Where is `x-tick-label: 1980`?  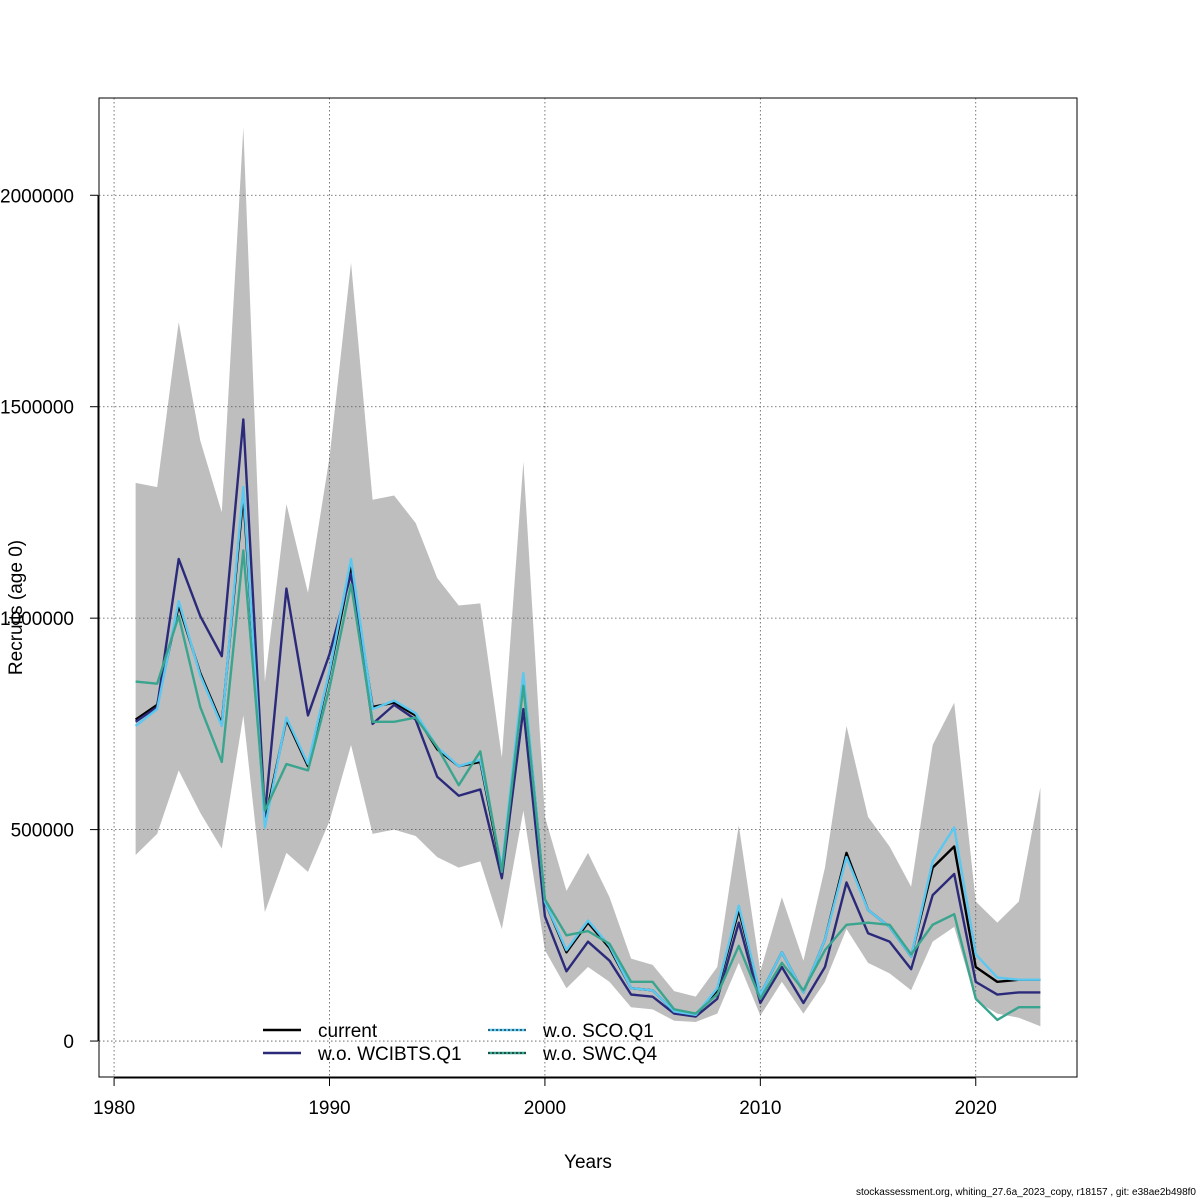 x-tick-label: 1980 is located at coordinates (114, 1108).